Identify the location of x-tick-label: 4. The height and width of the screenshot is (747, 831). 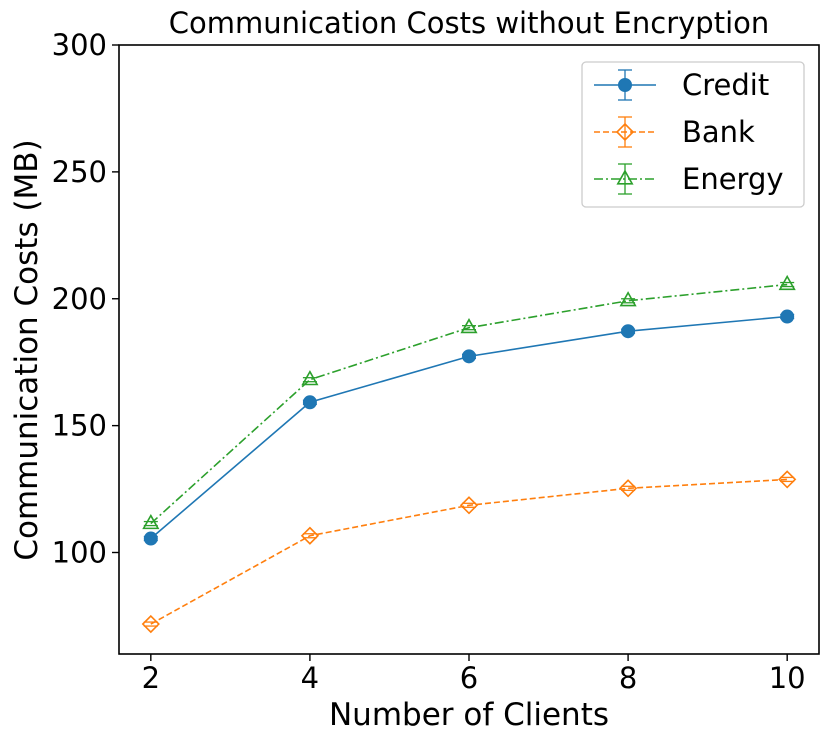
(310, 678).